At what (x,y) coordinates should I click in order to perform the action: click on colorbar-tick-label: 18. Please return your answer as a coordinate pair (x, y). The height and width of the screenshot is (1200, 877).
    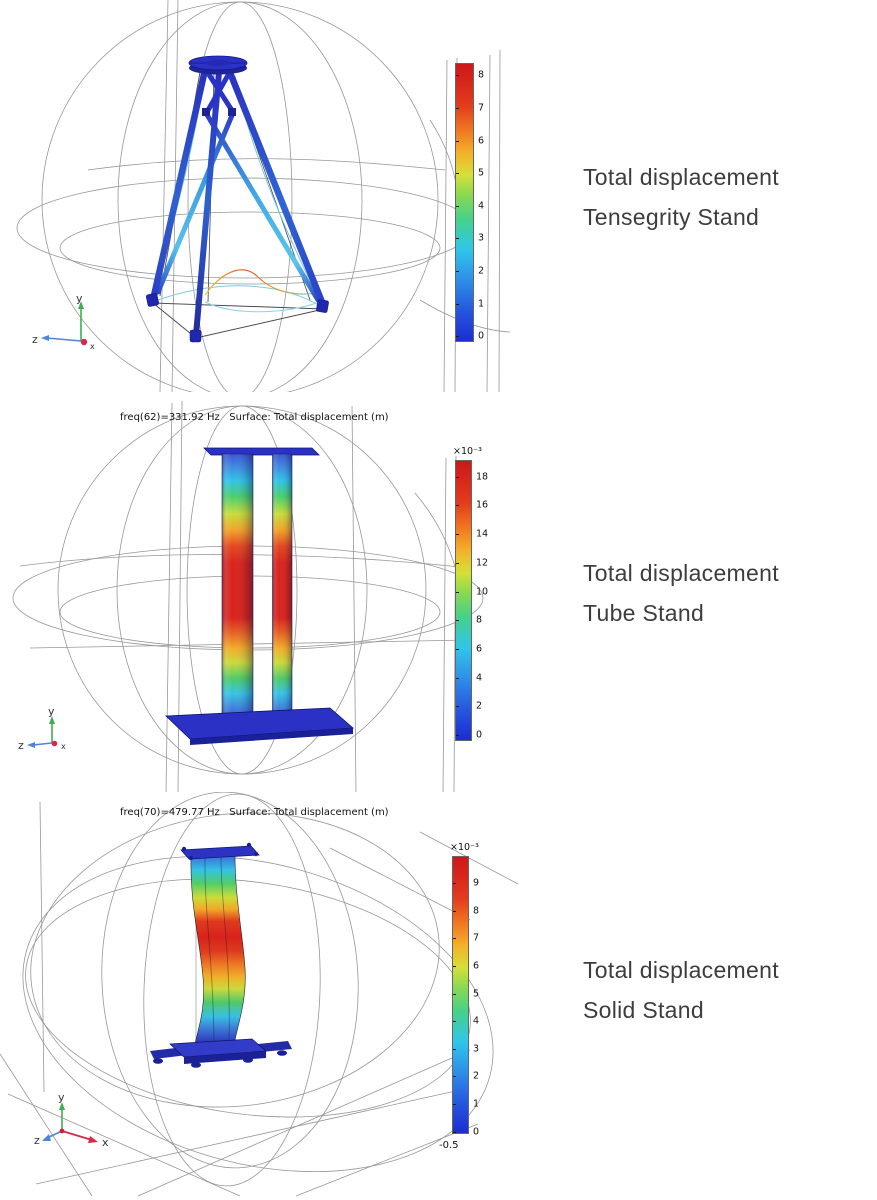
    Looking at the image, I should click on (482, 477).